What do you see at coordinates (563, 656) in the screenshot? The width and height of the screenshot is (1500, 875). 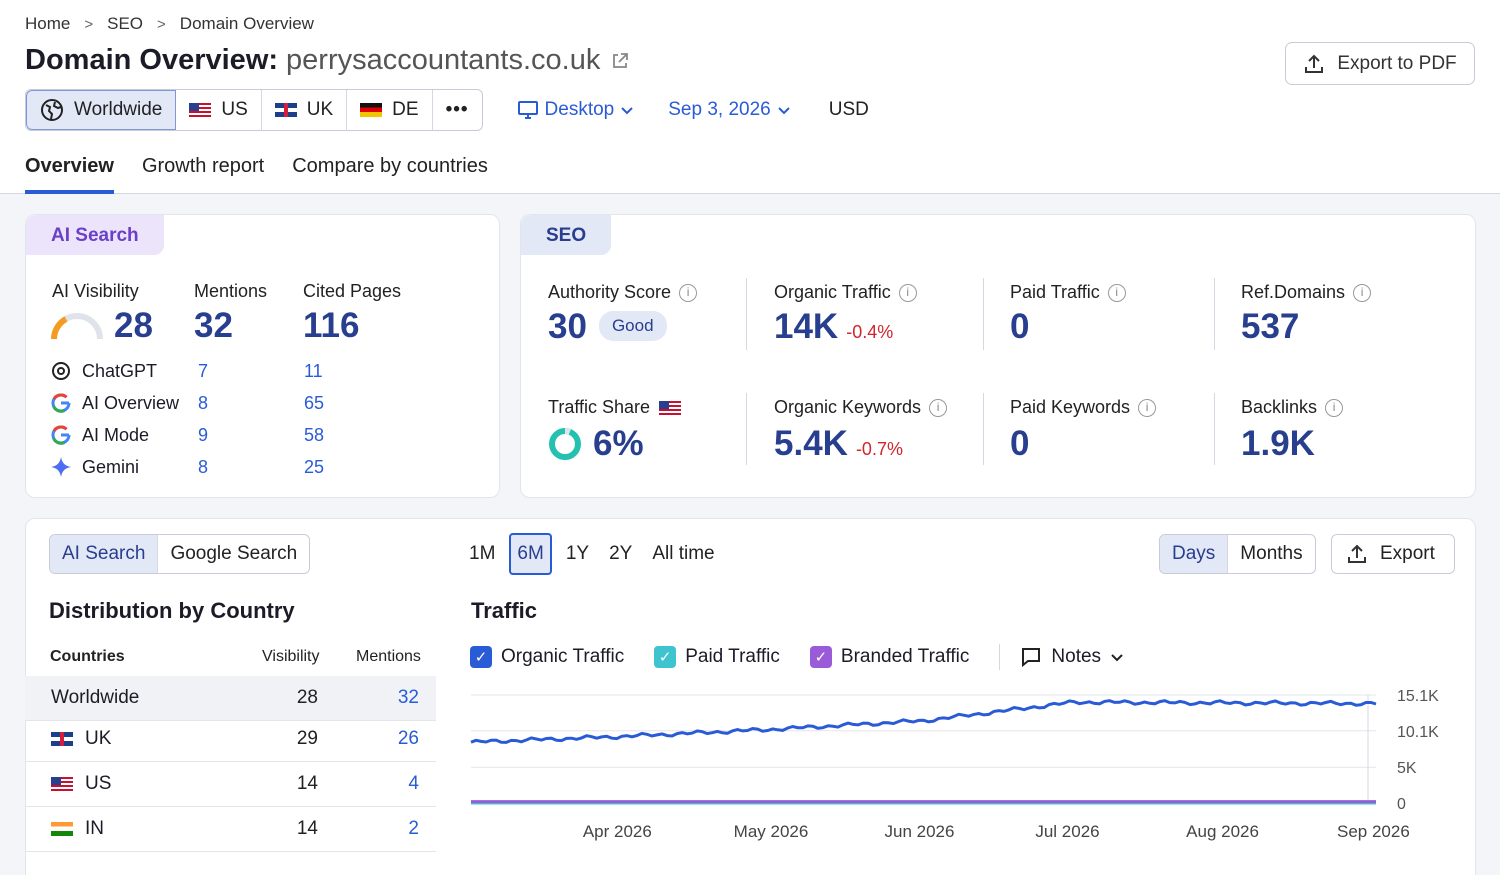 I see `legend-organic-label: Organic Traffic` at bounding box center [563, 656].